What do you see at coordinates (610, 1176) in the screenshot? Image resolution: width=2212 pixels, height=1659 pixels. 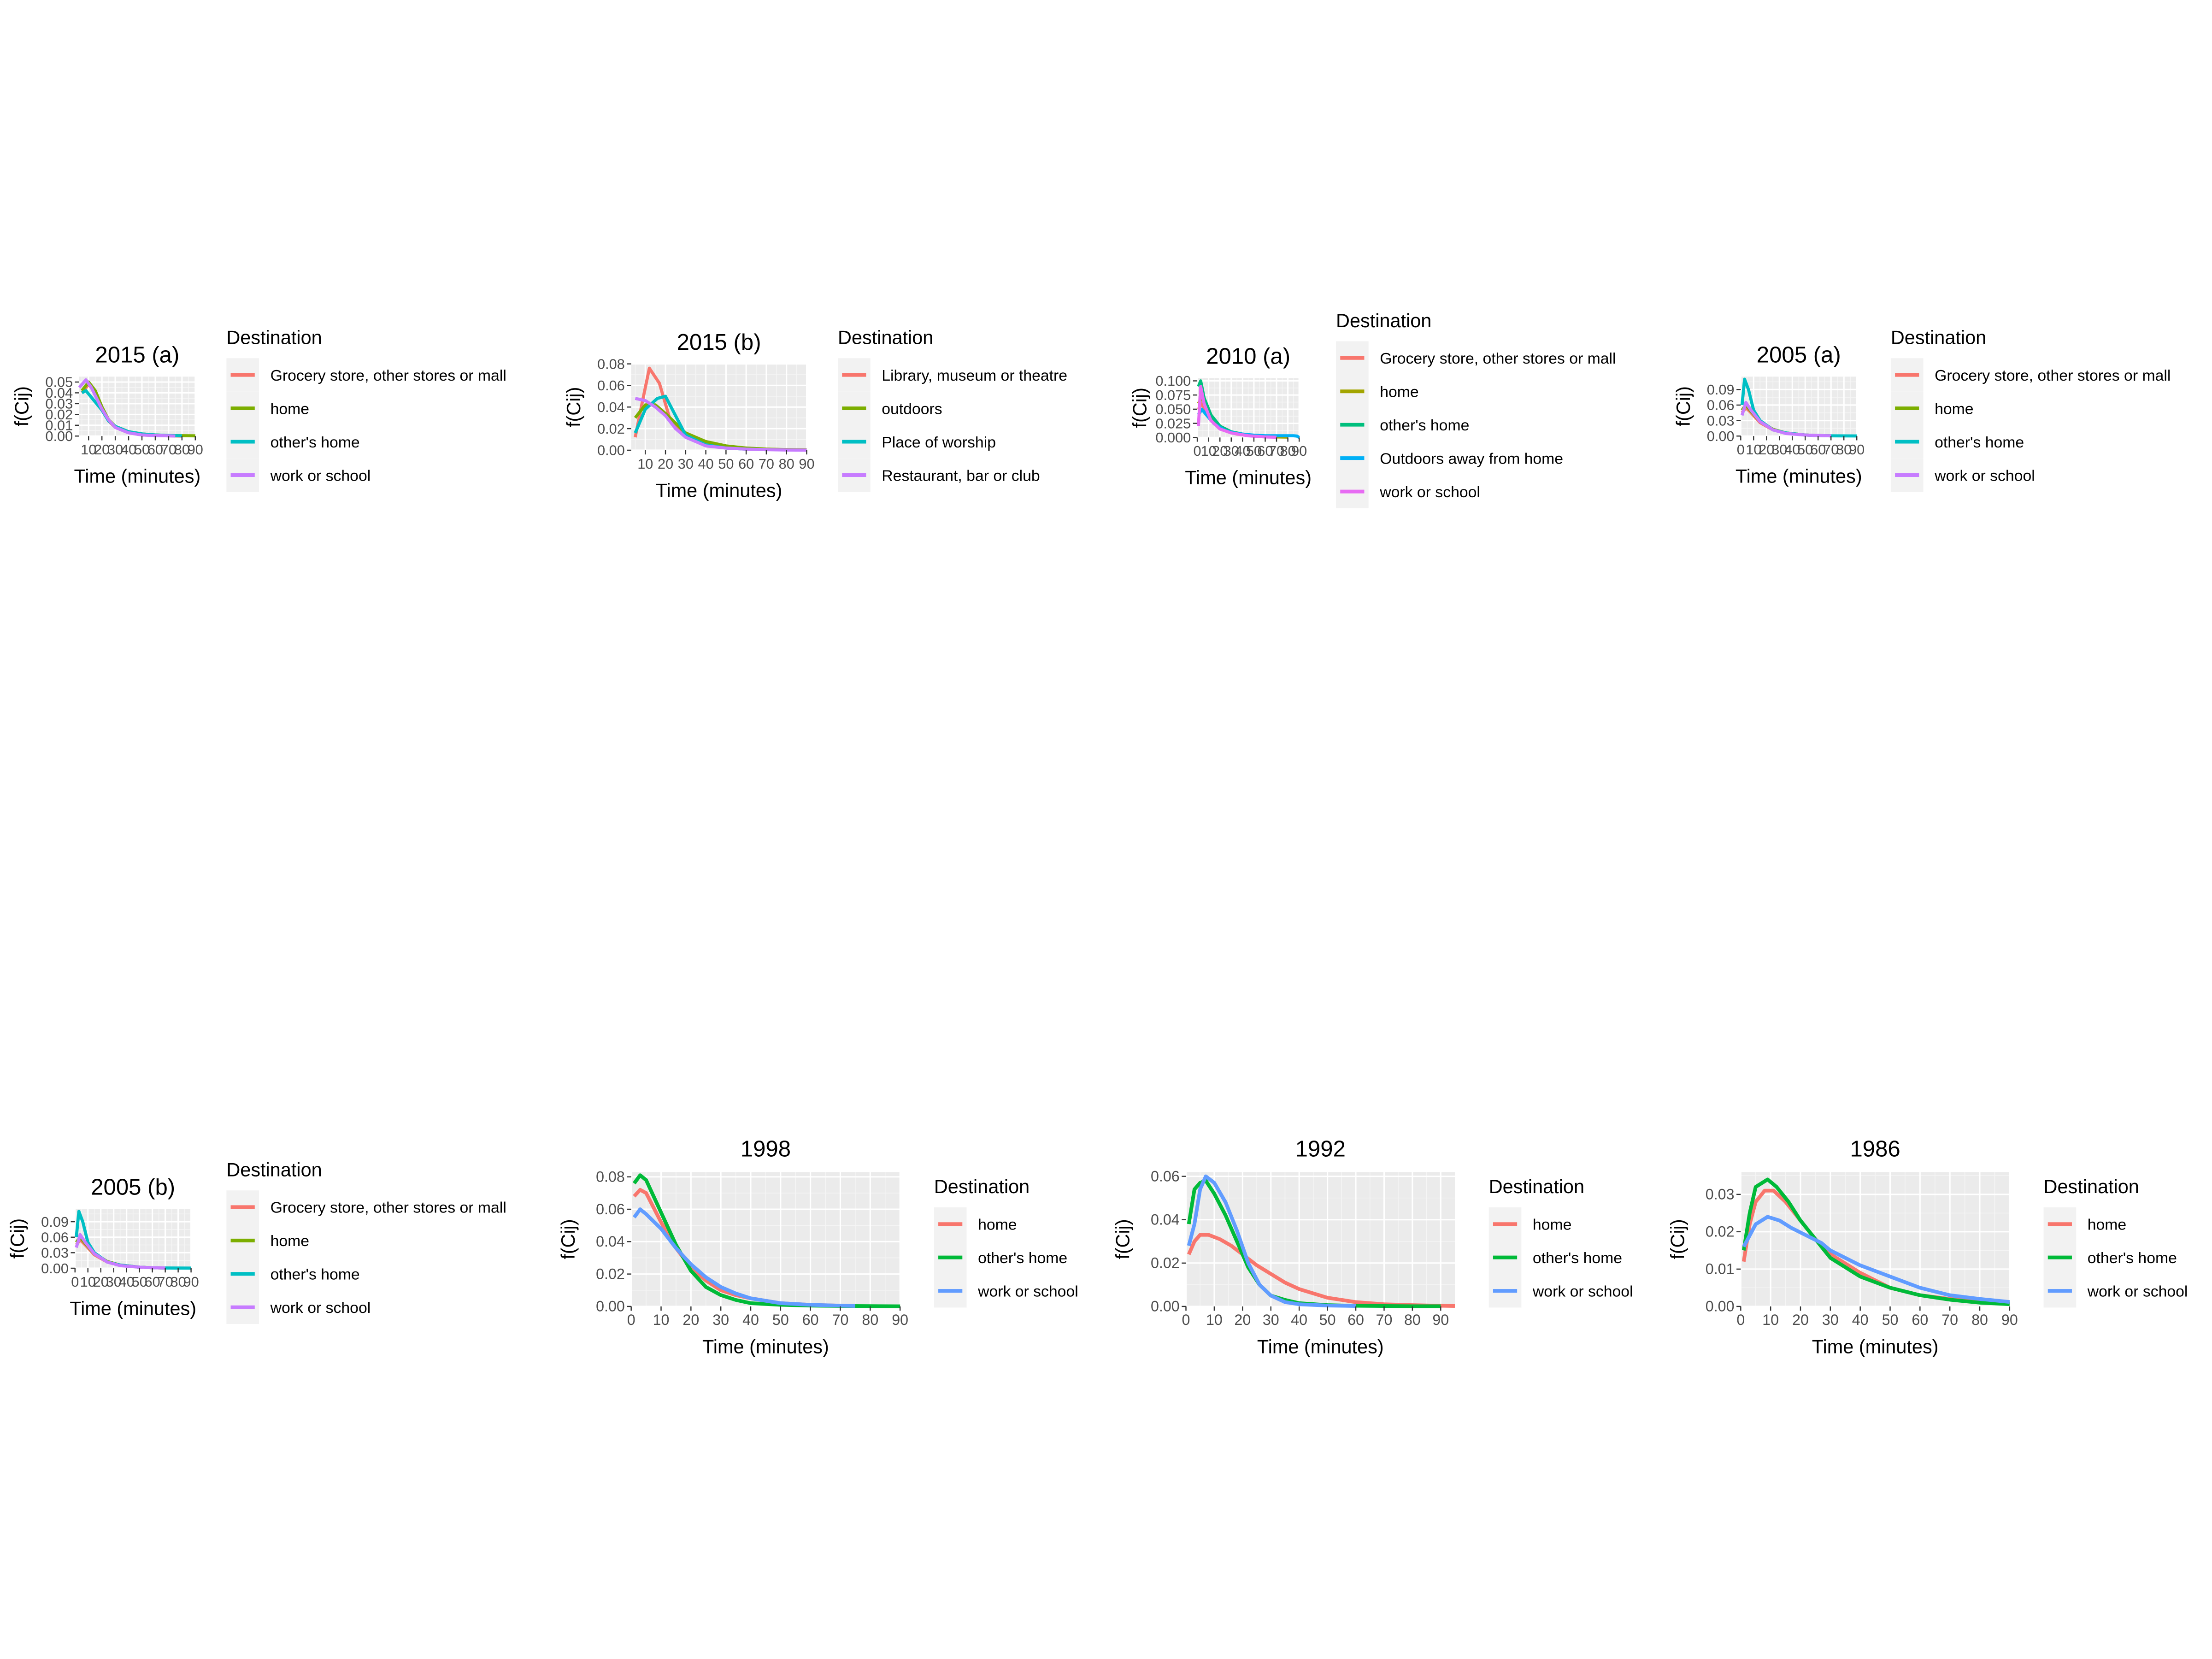 I see `y-tick-label: 0.08` at bounding box center [610, 1176].